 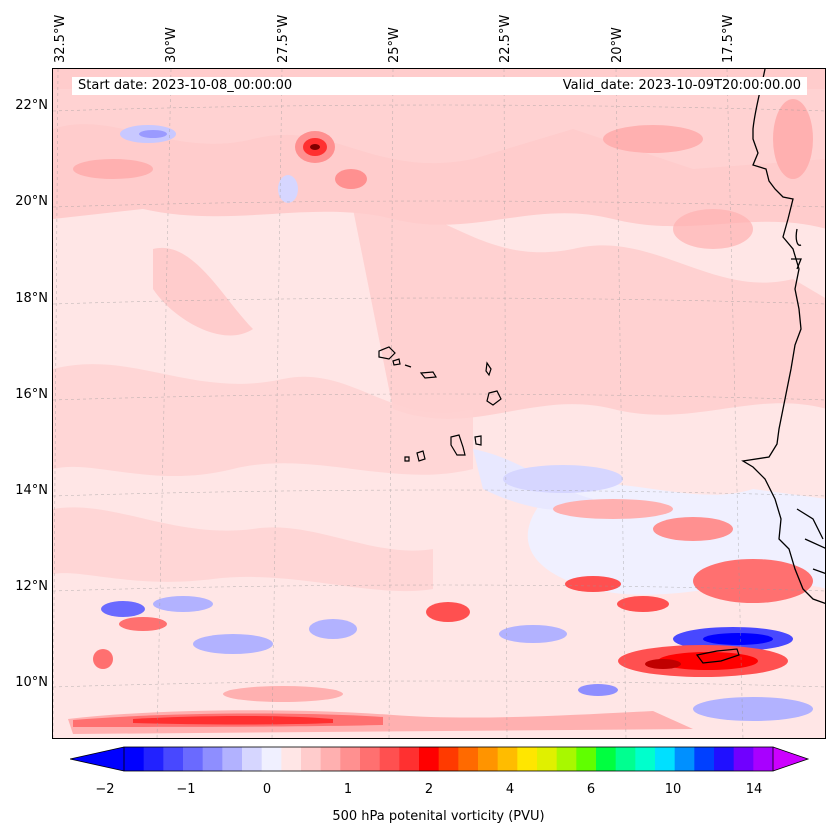 What do you see at coordinates (783, 336) in the screenshot?
I see `coastline` at bounding box center [783, 336].